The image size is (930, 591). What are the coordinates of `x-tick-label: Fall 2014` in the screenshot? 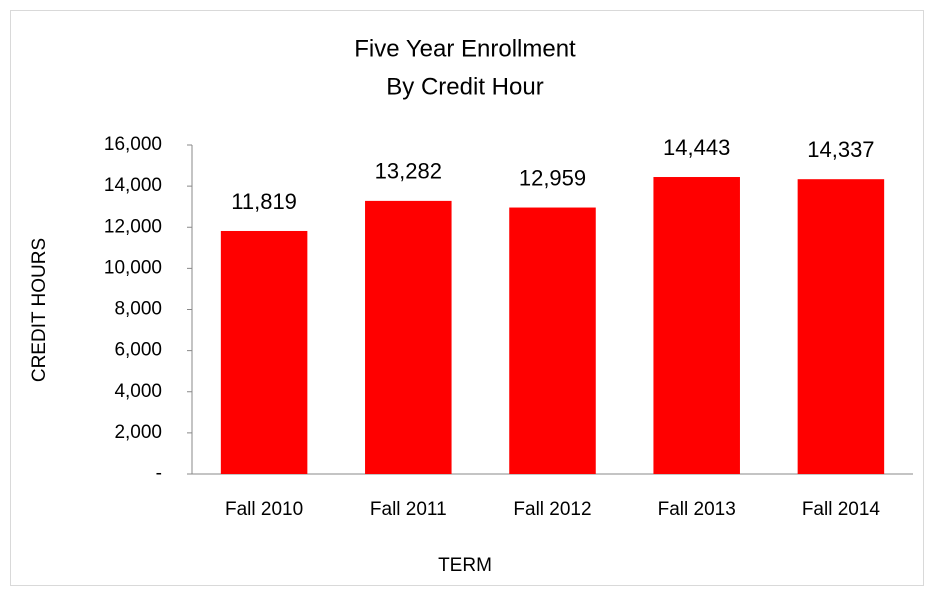 It's located at (841, 509).